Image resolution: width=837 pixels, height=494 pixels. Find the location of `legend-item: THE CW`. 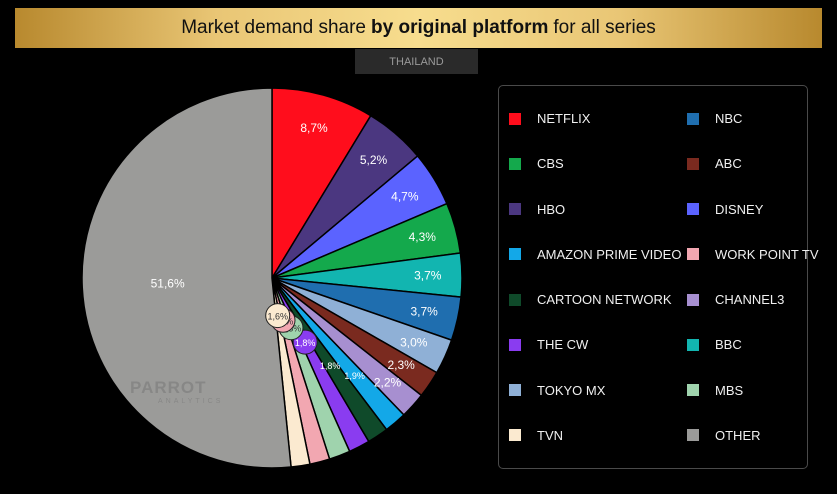

legend-item: THE CW is located at coordinates (598, 344).